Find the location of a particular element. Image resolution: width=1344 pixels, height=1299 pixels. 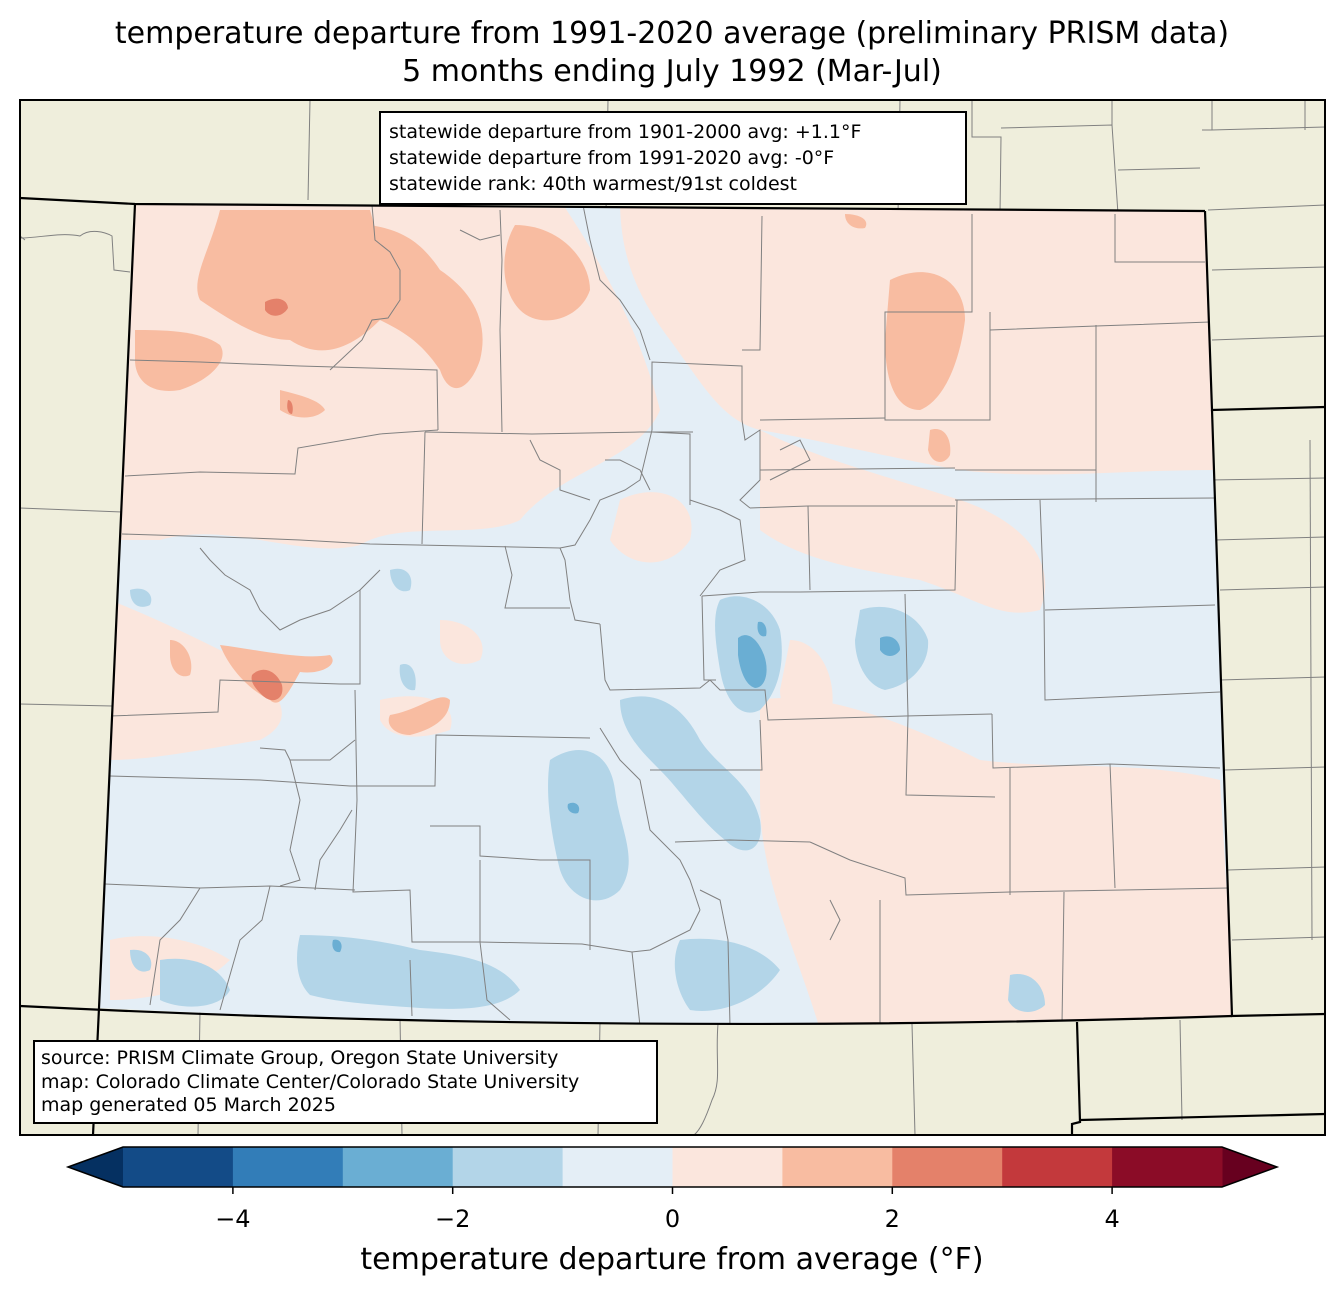

colorbar-tick-label: 0 is located at coordinates (672, 1219).